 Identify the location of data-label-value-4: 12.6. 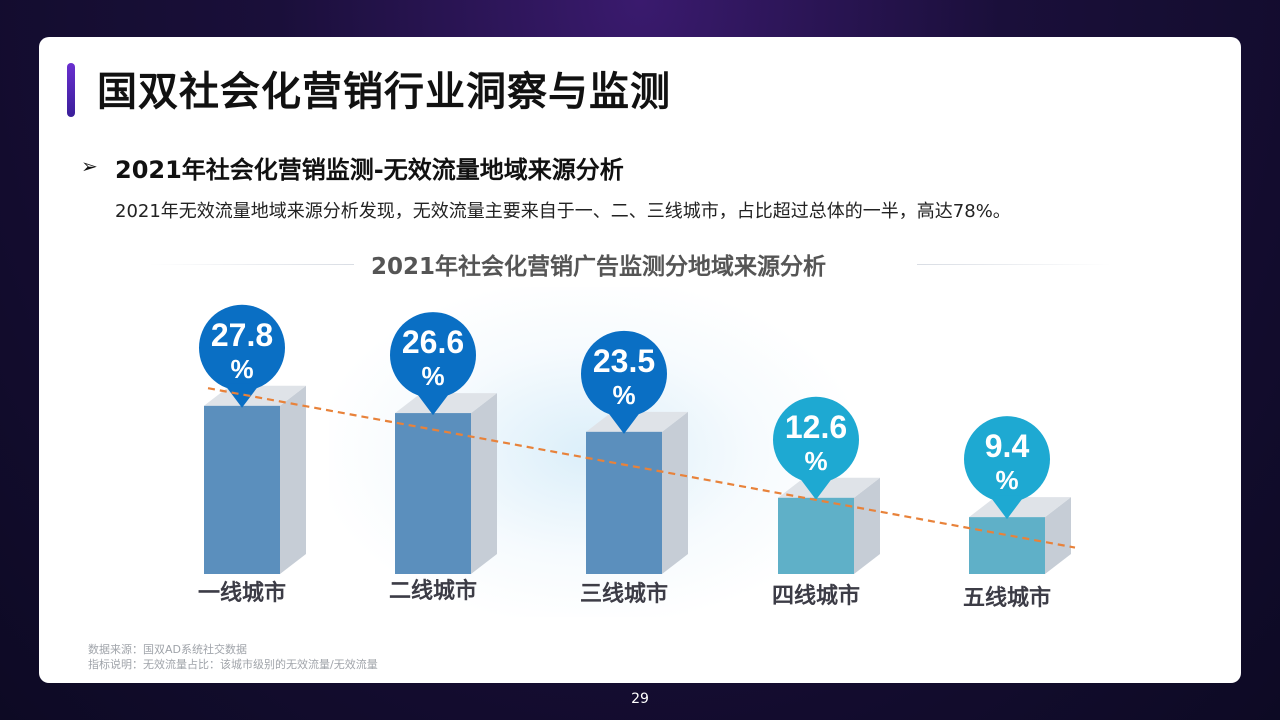
(816, 427).